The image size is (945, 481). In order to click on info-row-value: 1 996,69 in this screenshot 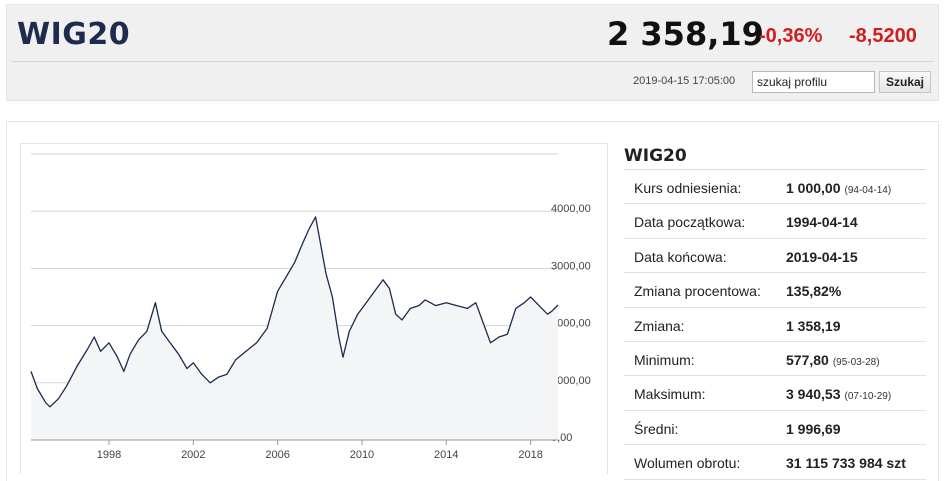, I will do `click(813, 429)`.